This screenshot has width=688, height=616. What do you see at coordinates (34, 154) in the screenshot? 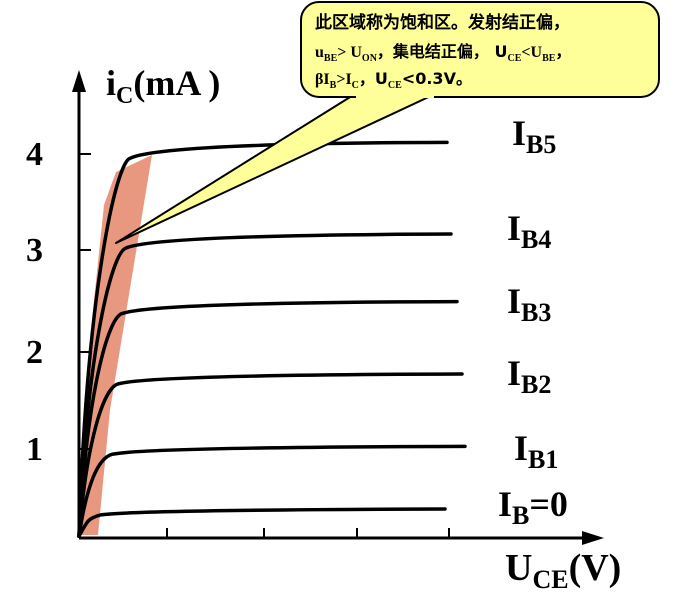
I see `y-tick-label: 4` at bounding box center [34, 154].